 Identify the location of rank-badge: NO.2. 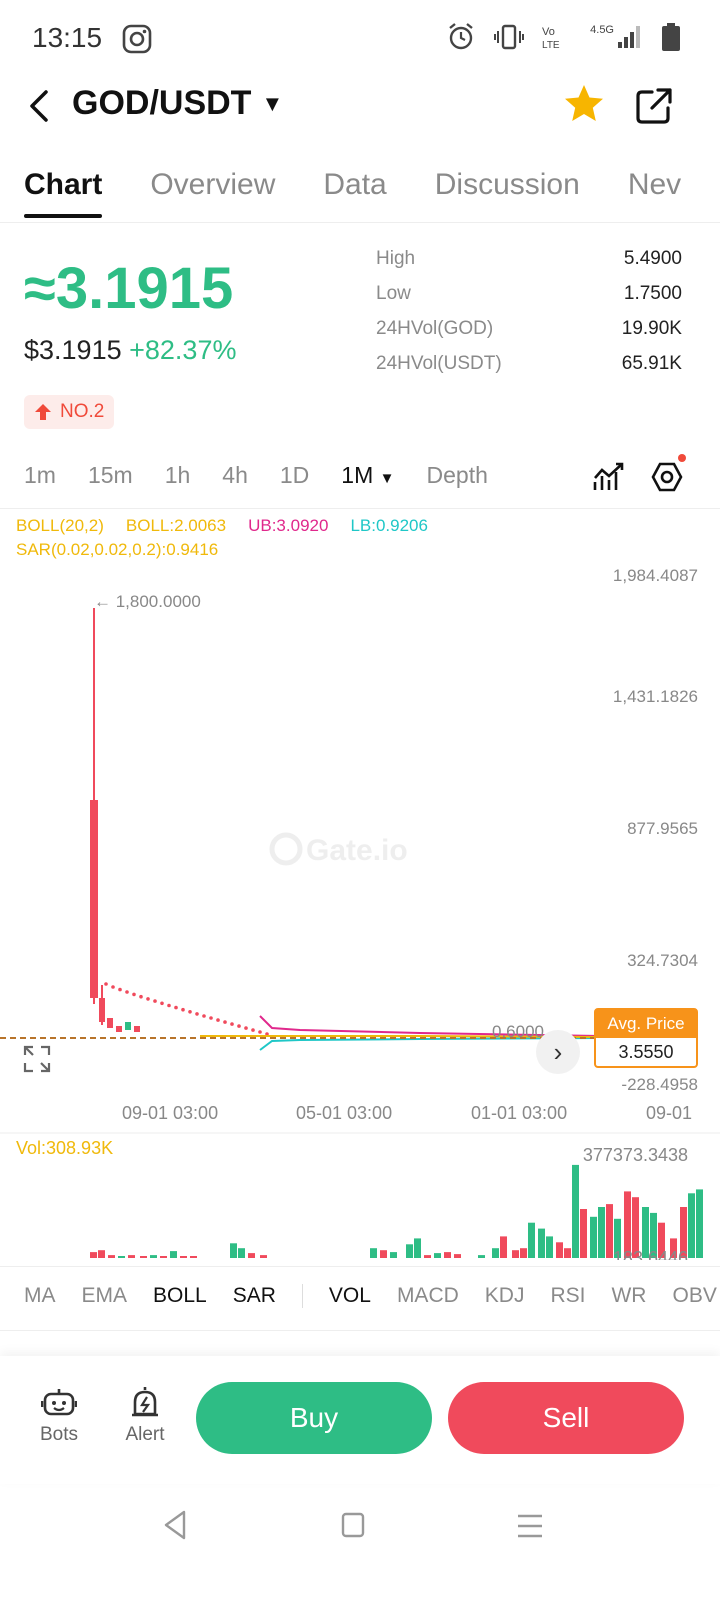
(69, 412).